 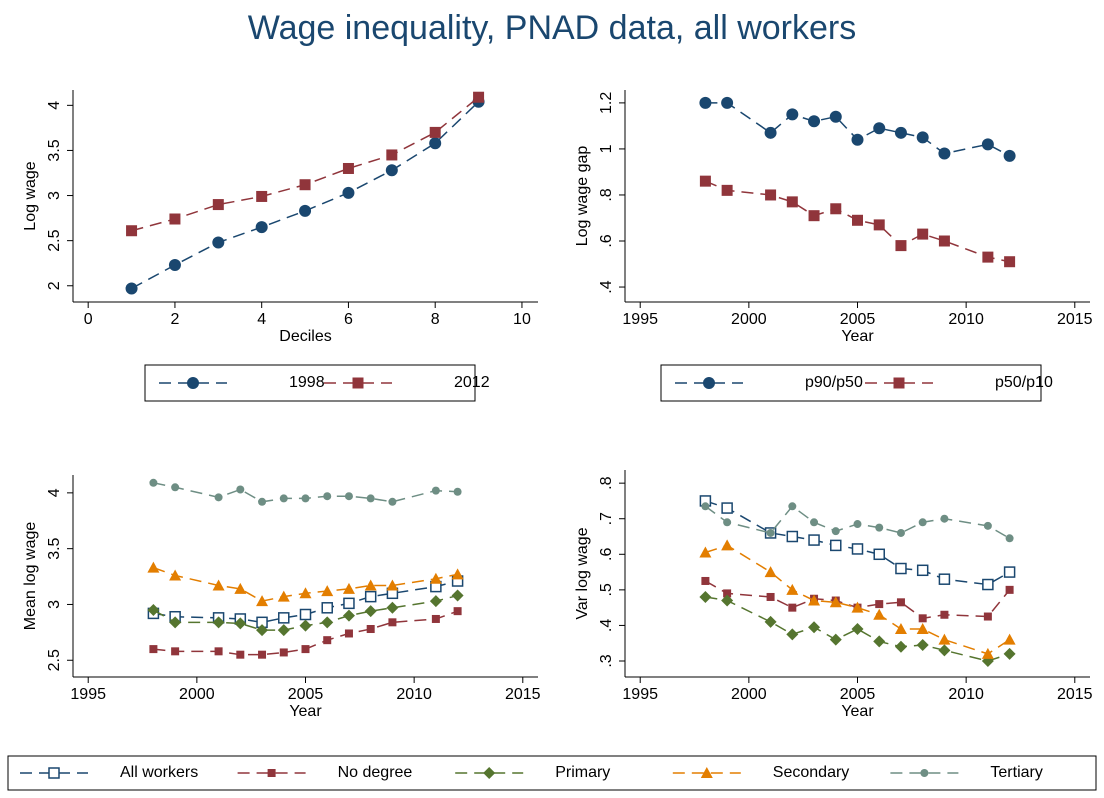 I want to click on x-tick-label: 2, so click(x=174, y=319).